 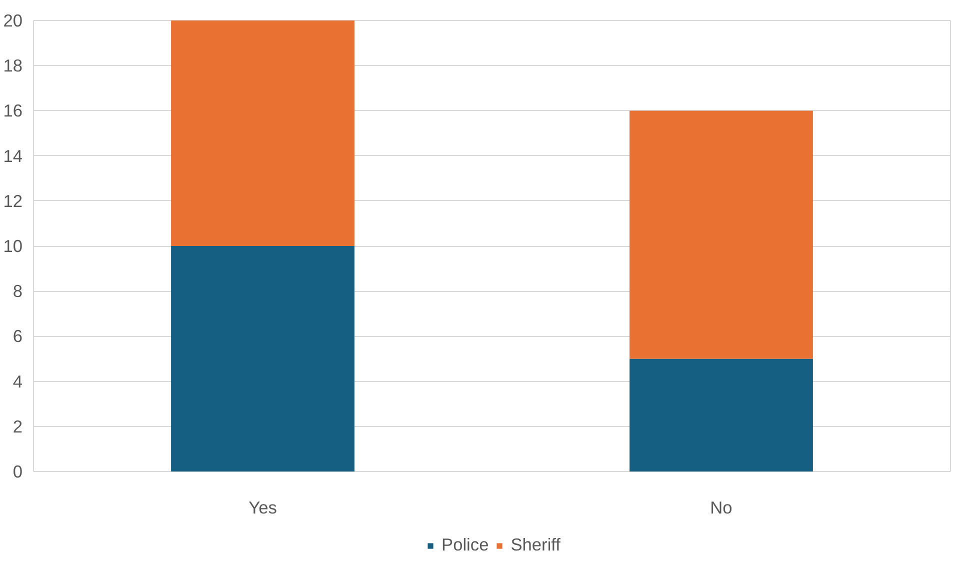 I want to click on y-tick-label: 4, so click(x=17, y=381).